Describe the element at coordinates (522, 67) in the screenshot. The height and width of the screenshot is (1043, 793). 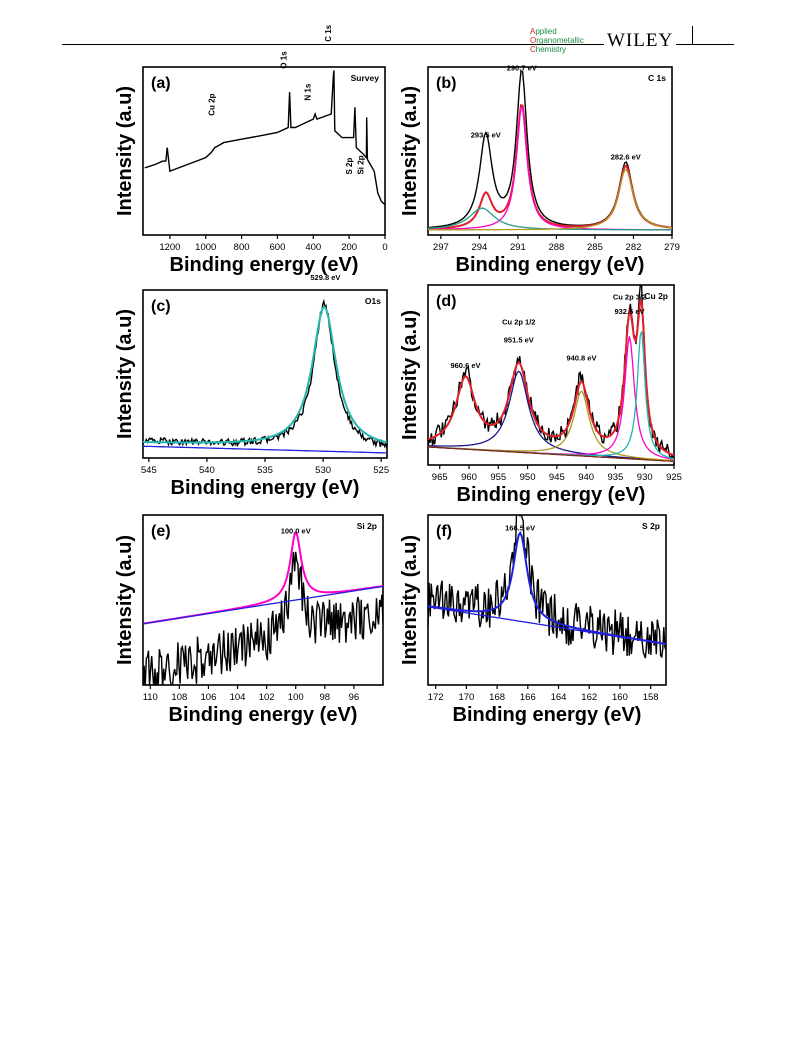
I see `peak-label: 290.7 eV` at that location.